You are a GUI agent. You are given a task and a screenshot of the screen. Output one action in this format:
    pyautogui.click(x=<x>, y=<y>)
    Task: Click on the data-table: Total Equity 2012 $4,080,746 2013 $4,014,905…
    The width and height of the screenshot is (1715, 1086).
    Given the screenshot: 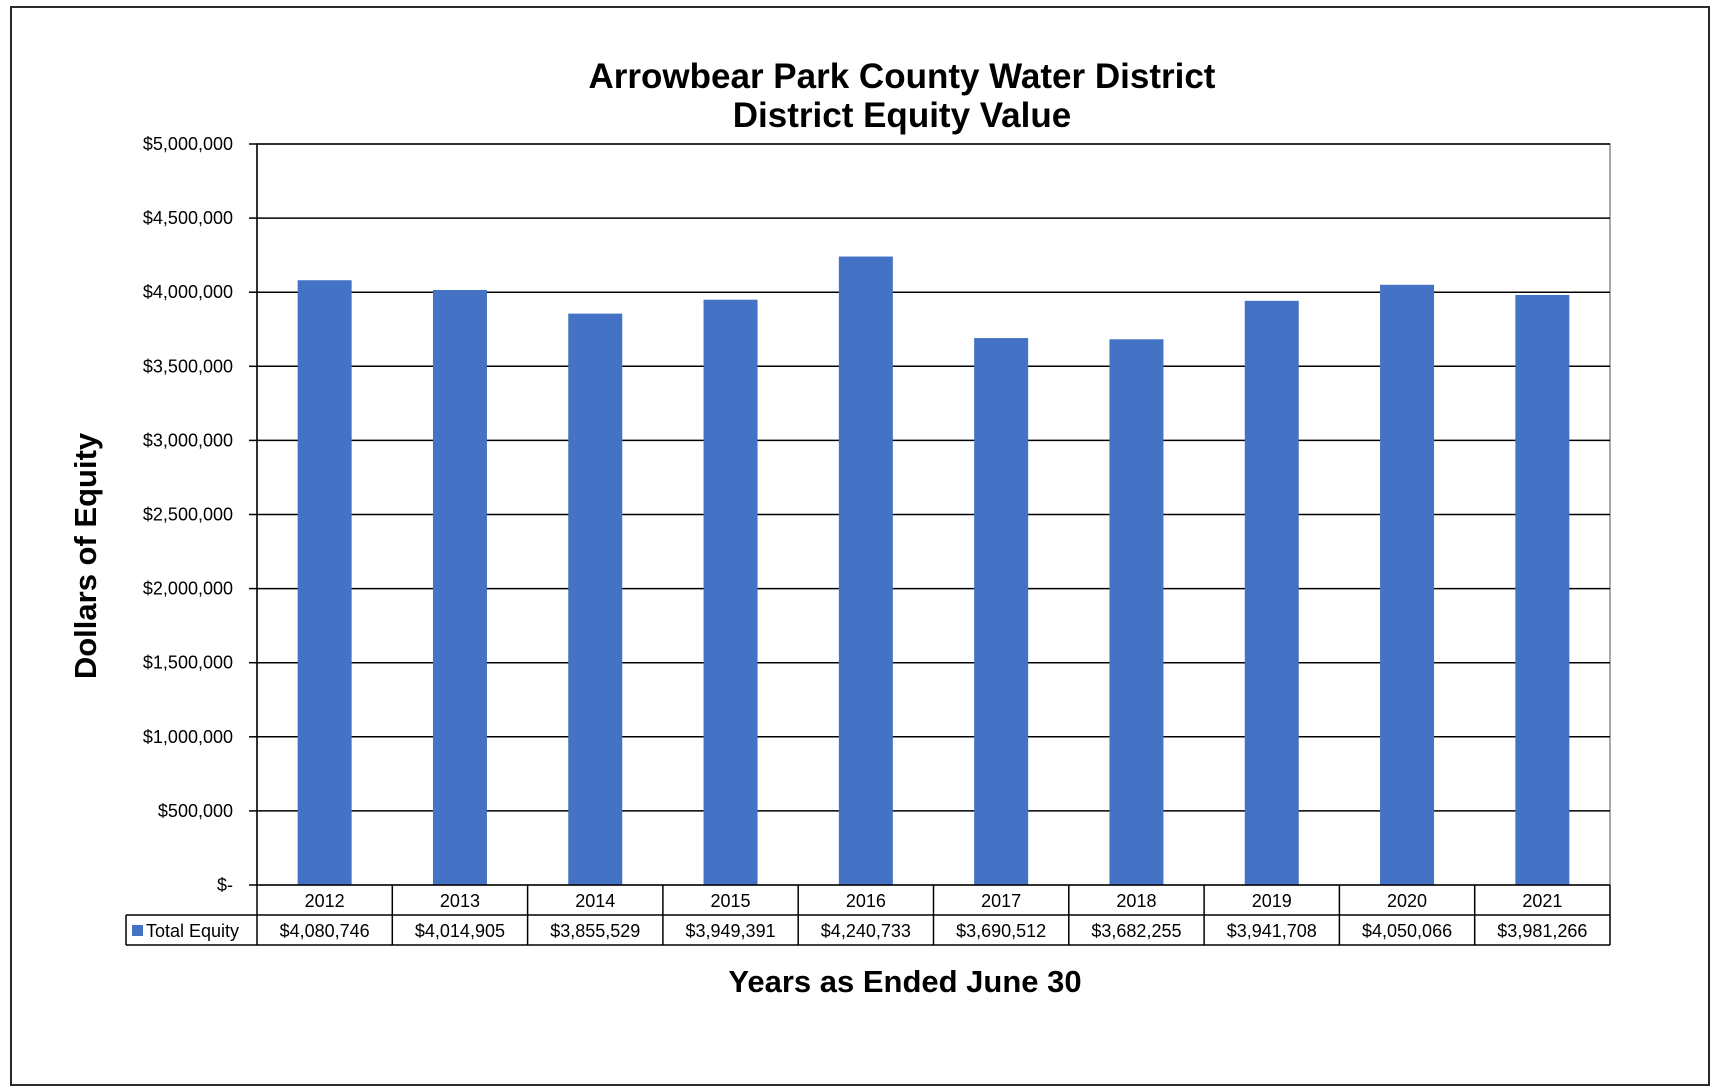 What is the action you would take?
    pyautogui.click(x=868, y=915)
    